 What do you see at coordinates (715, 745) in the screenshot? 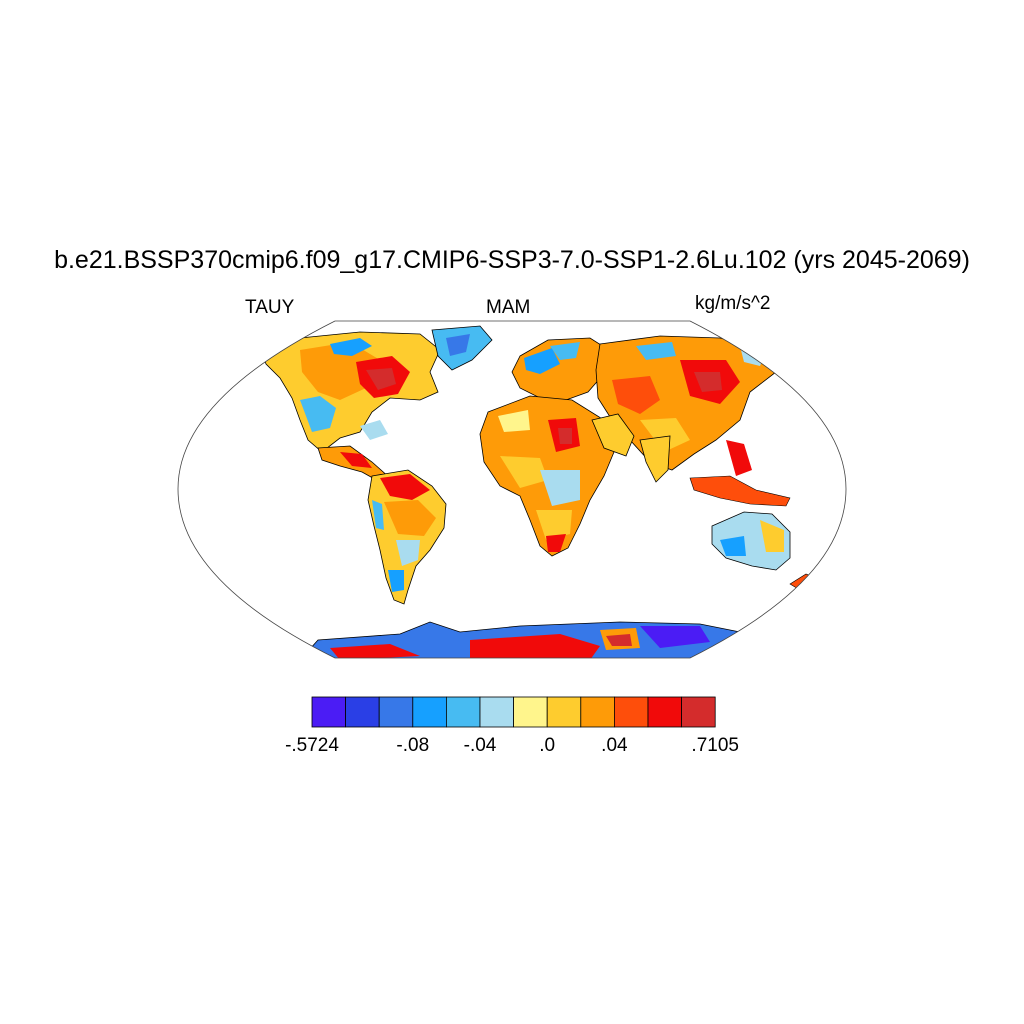
I see `colorbar-tick-label: .7105` at bounding box center [715, 745].